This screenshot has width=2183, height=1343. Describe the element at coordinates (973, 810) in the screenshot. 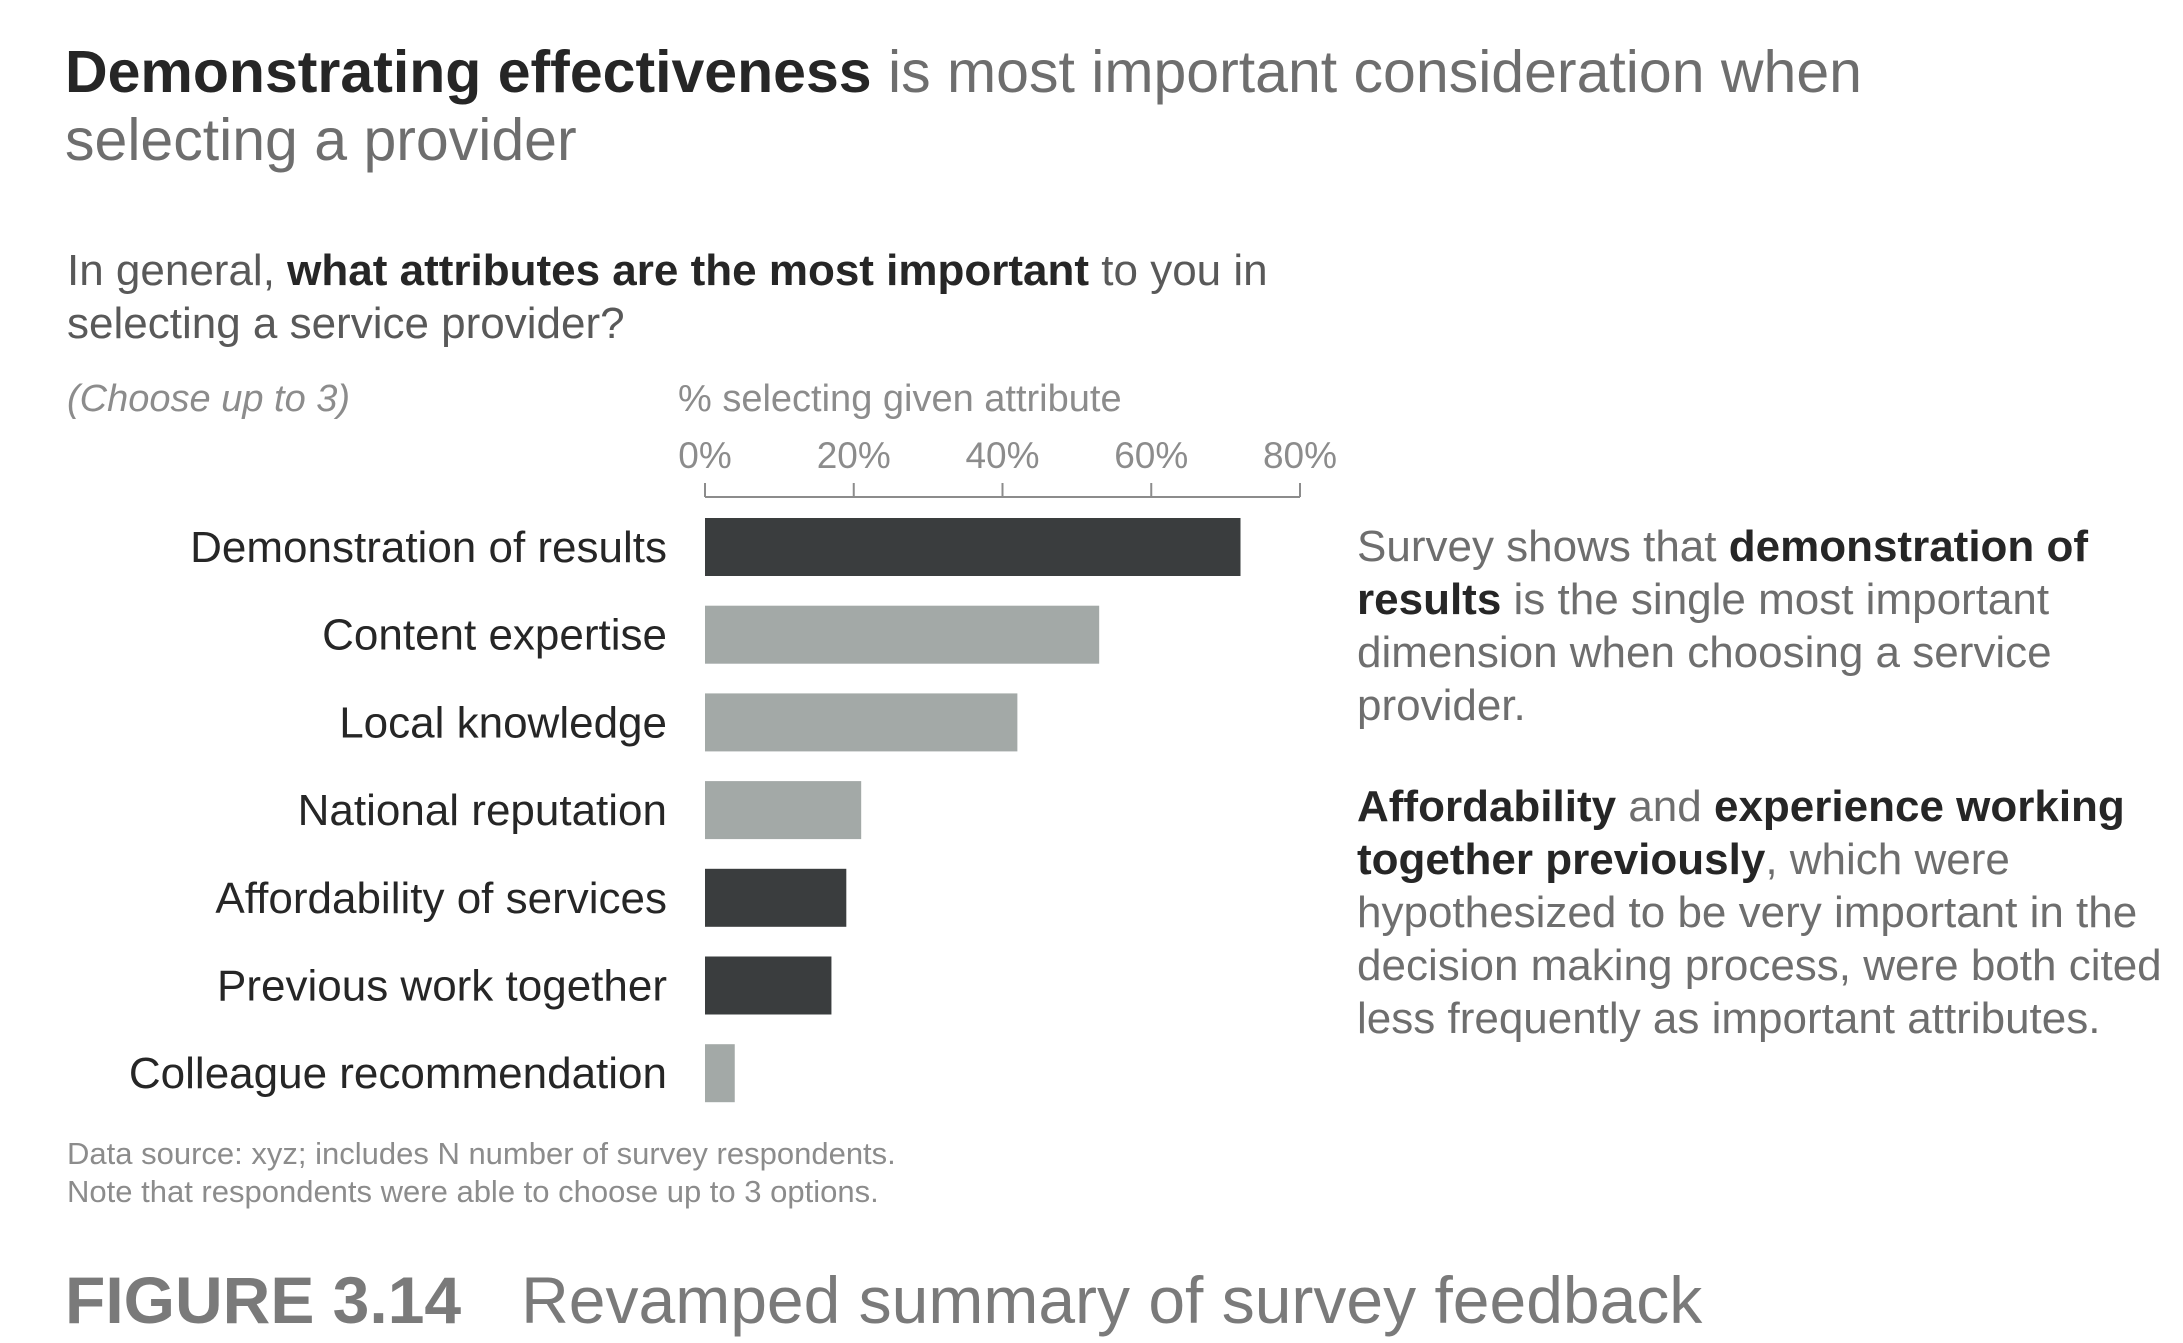

I see `bars` at that location.